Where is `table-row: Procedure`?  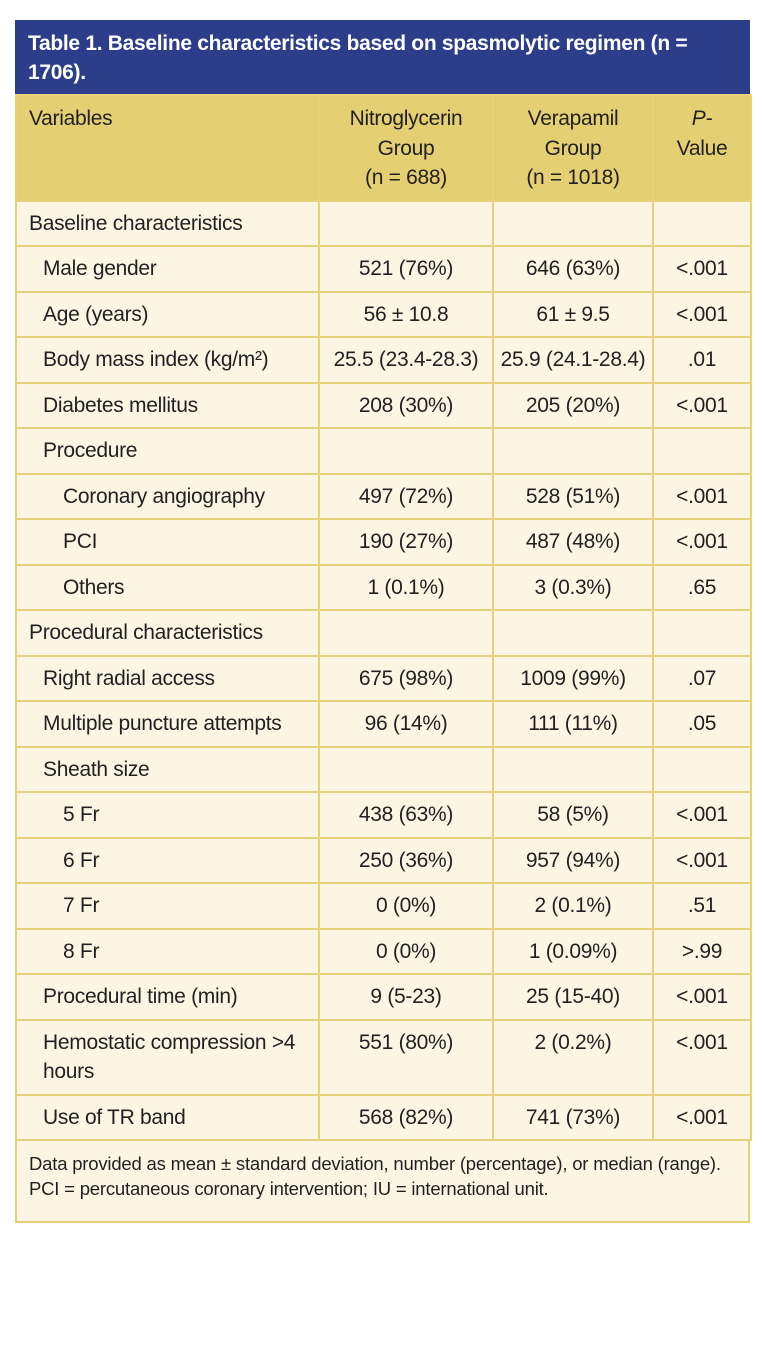 table-row: Procedure is located at coordinates (383, 451).